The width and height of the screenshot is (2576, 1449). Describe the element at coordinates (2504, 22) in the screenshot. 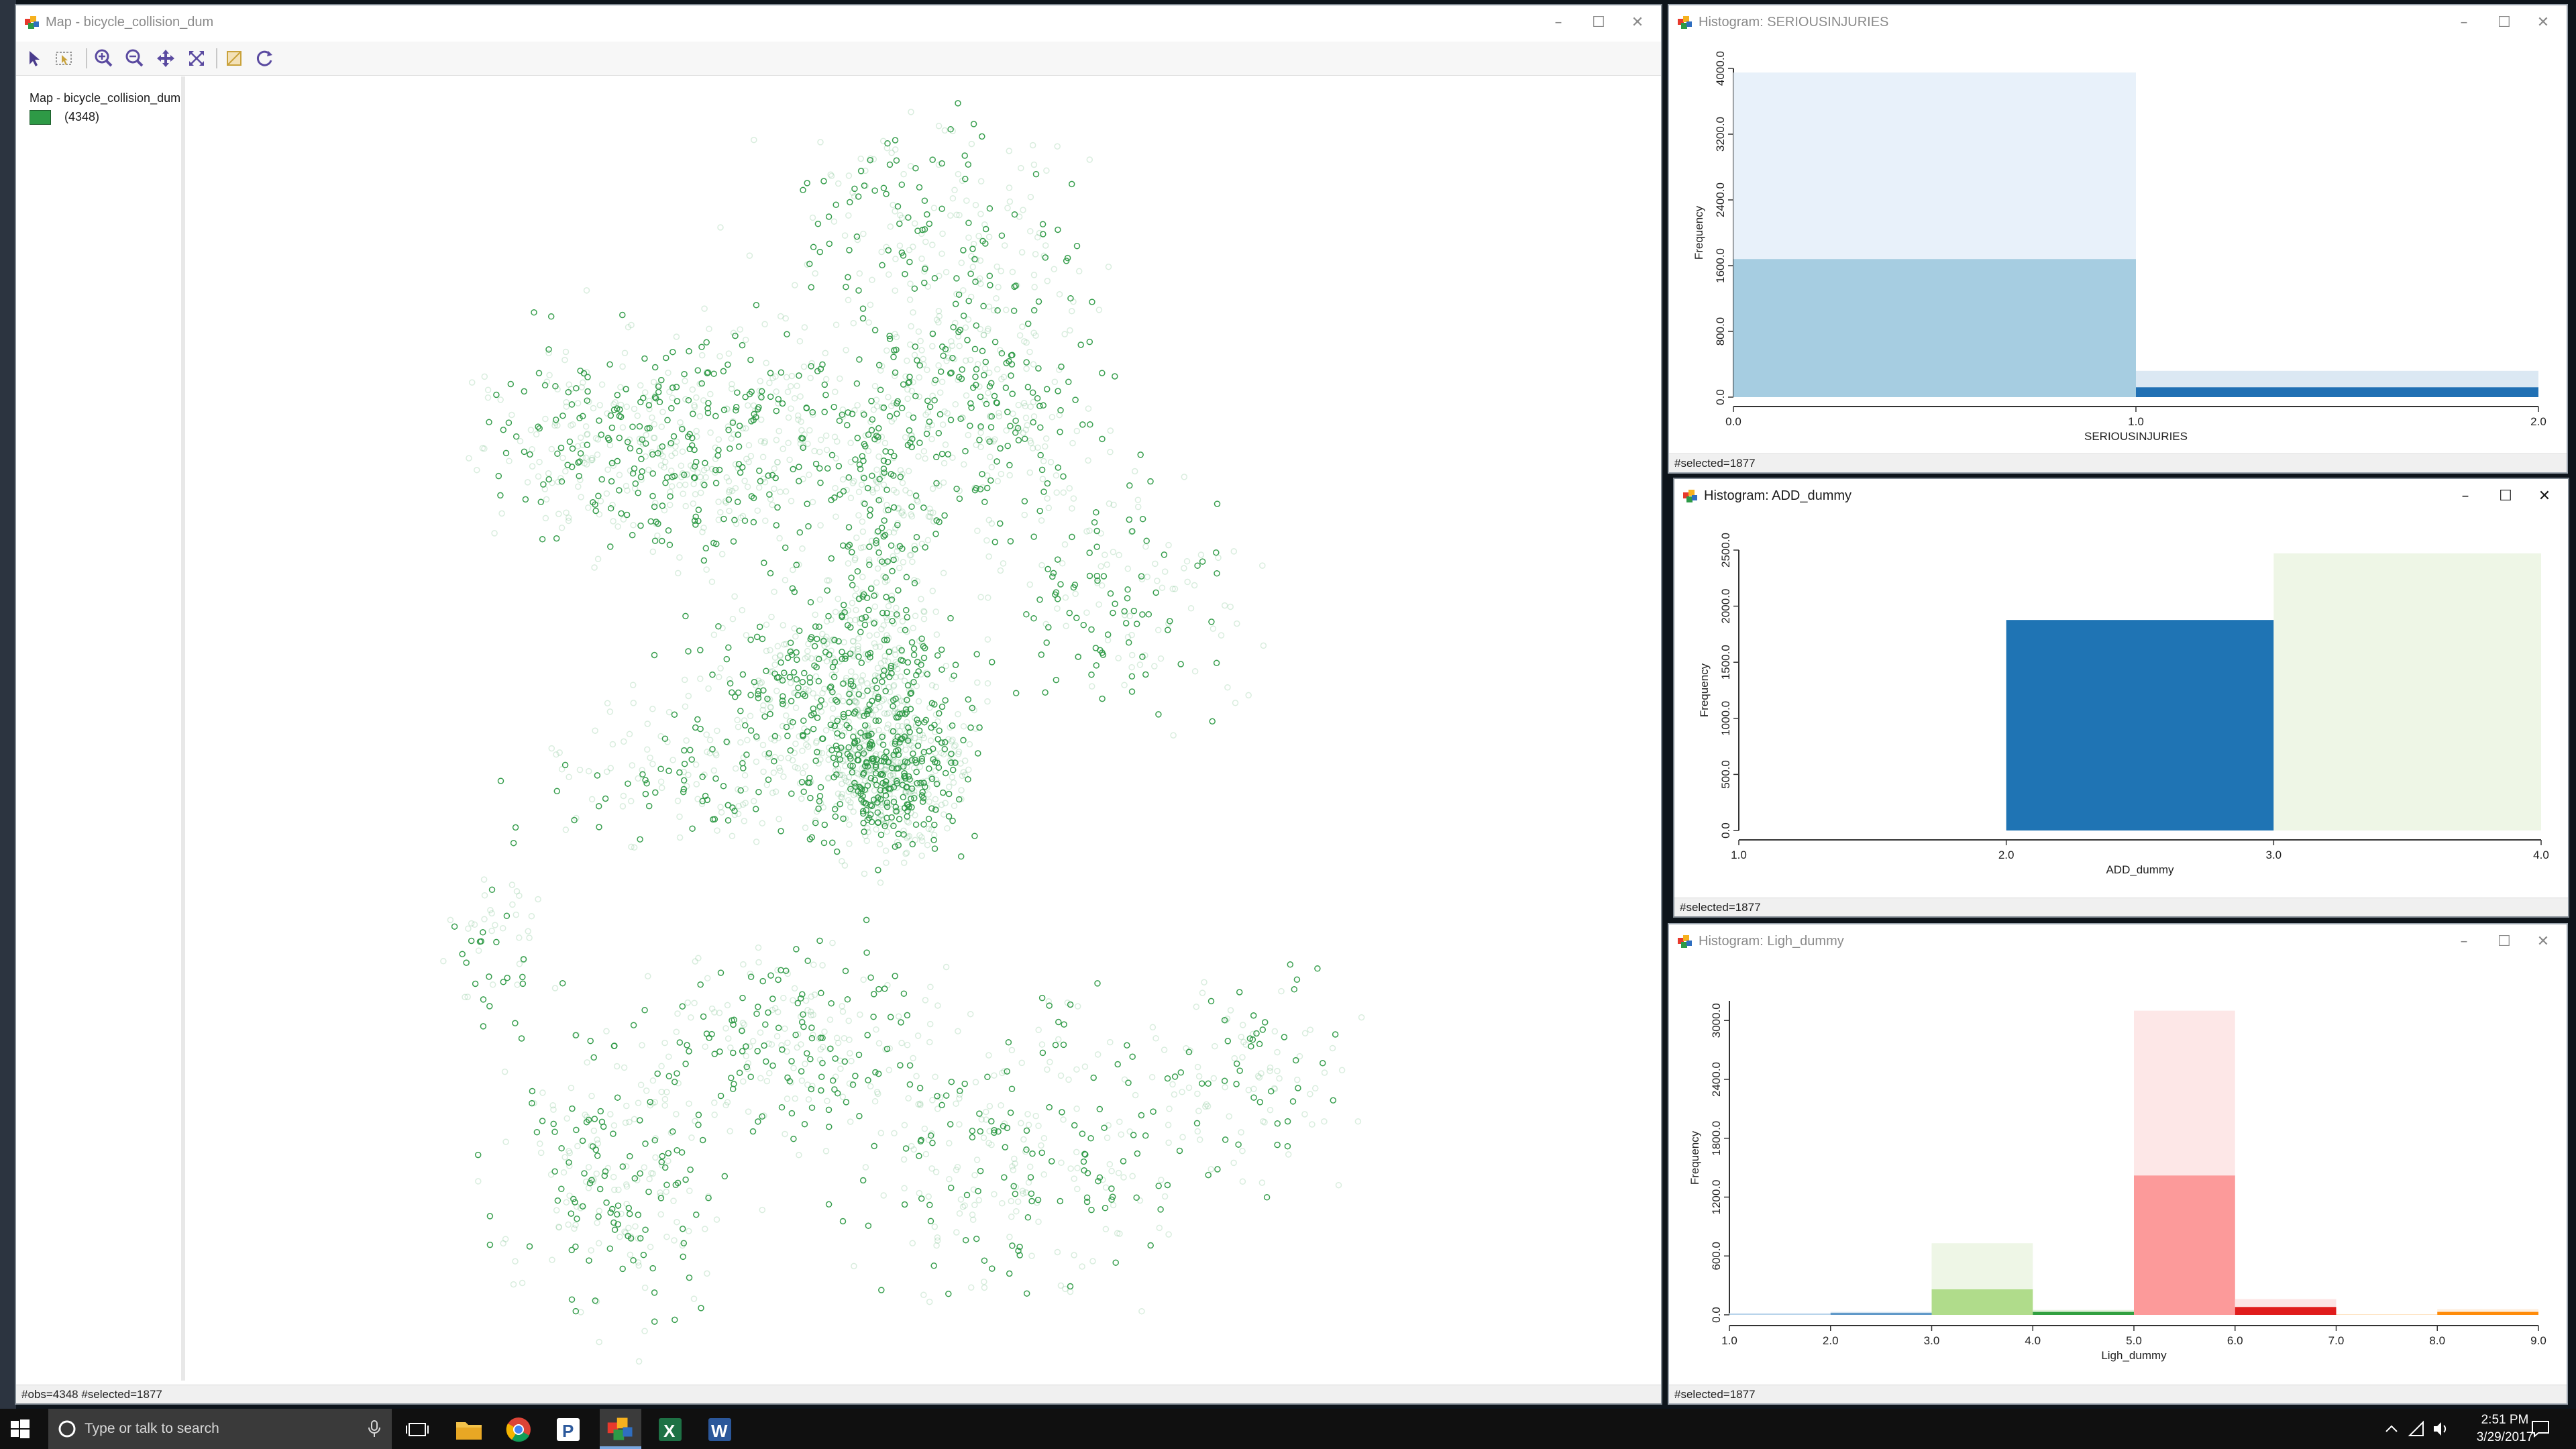

I see `maximize-button: ☐` at that location.